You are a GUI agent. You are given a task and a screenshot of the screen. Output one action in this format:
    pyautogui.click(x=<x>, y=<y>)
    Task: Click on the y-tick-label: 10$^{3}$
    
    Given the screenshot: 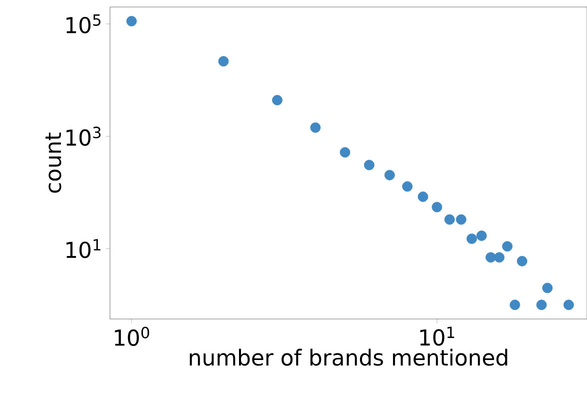 What is the action you would take?
    pyautogui.click(x=83, y=136)
    